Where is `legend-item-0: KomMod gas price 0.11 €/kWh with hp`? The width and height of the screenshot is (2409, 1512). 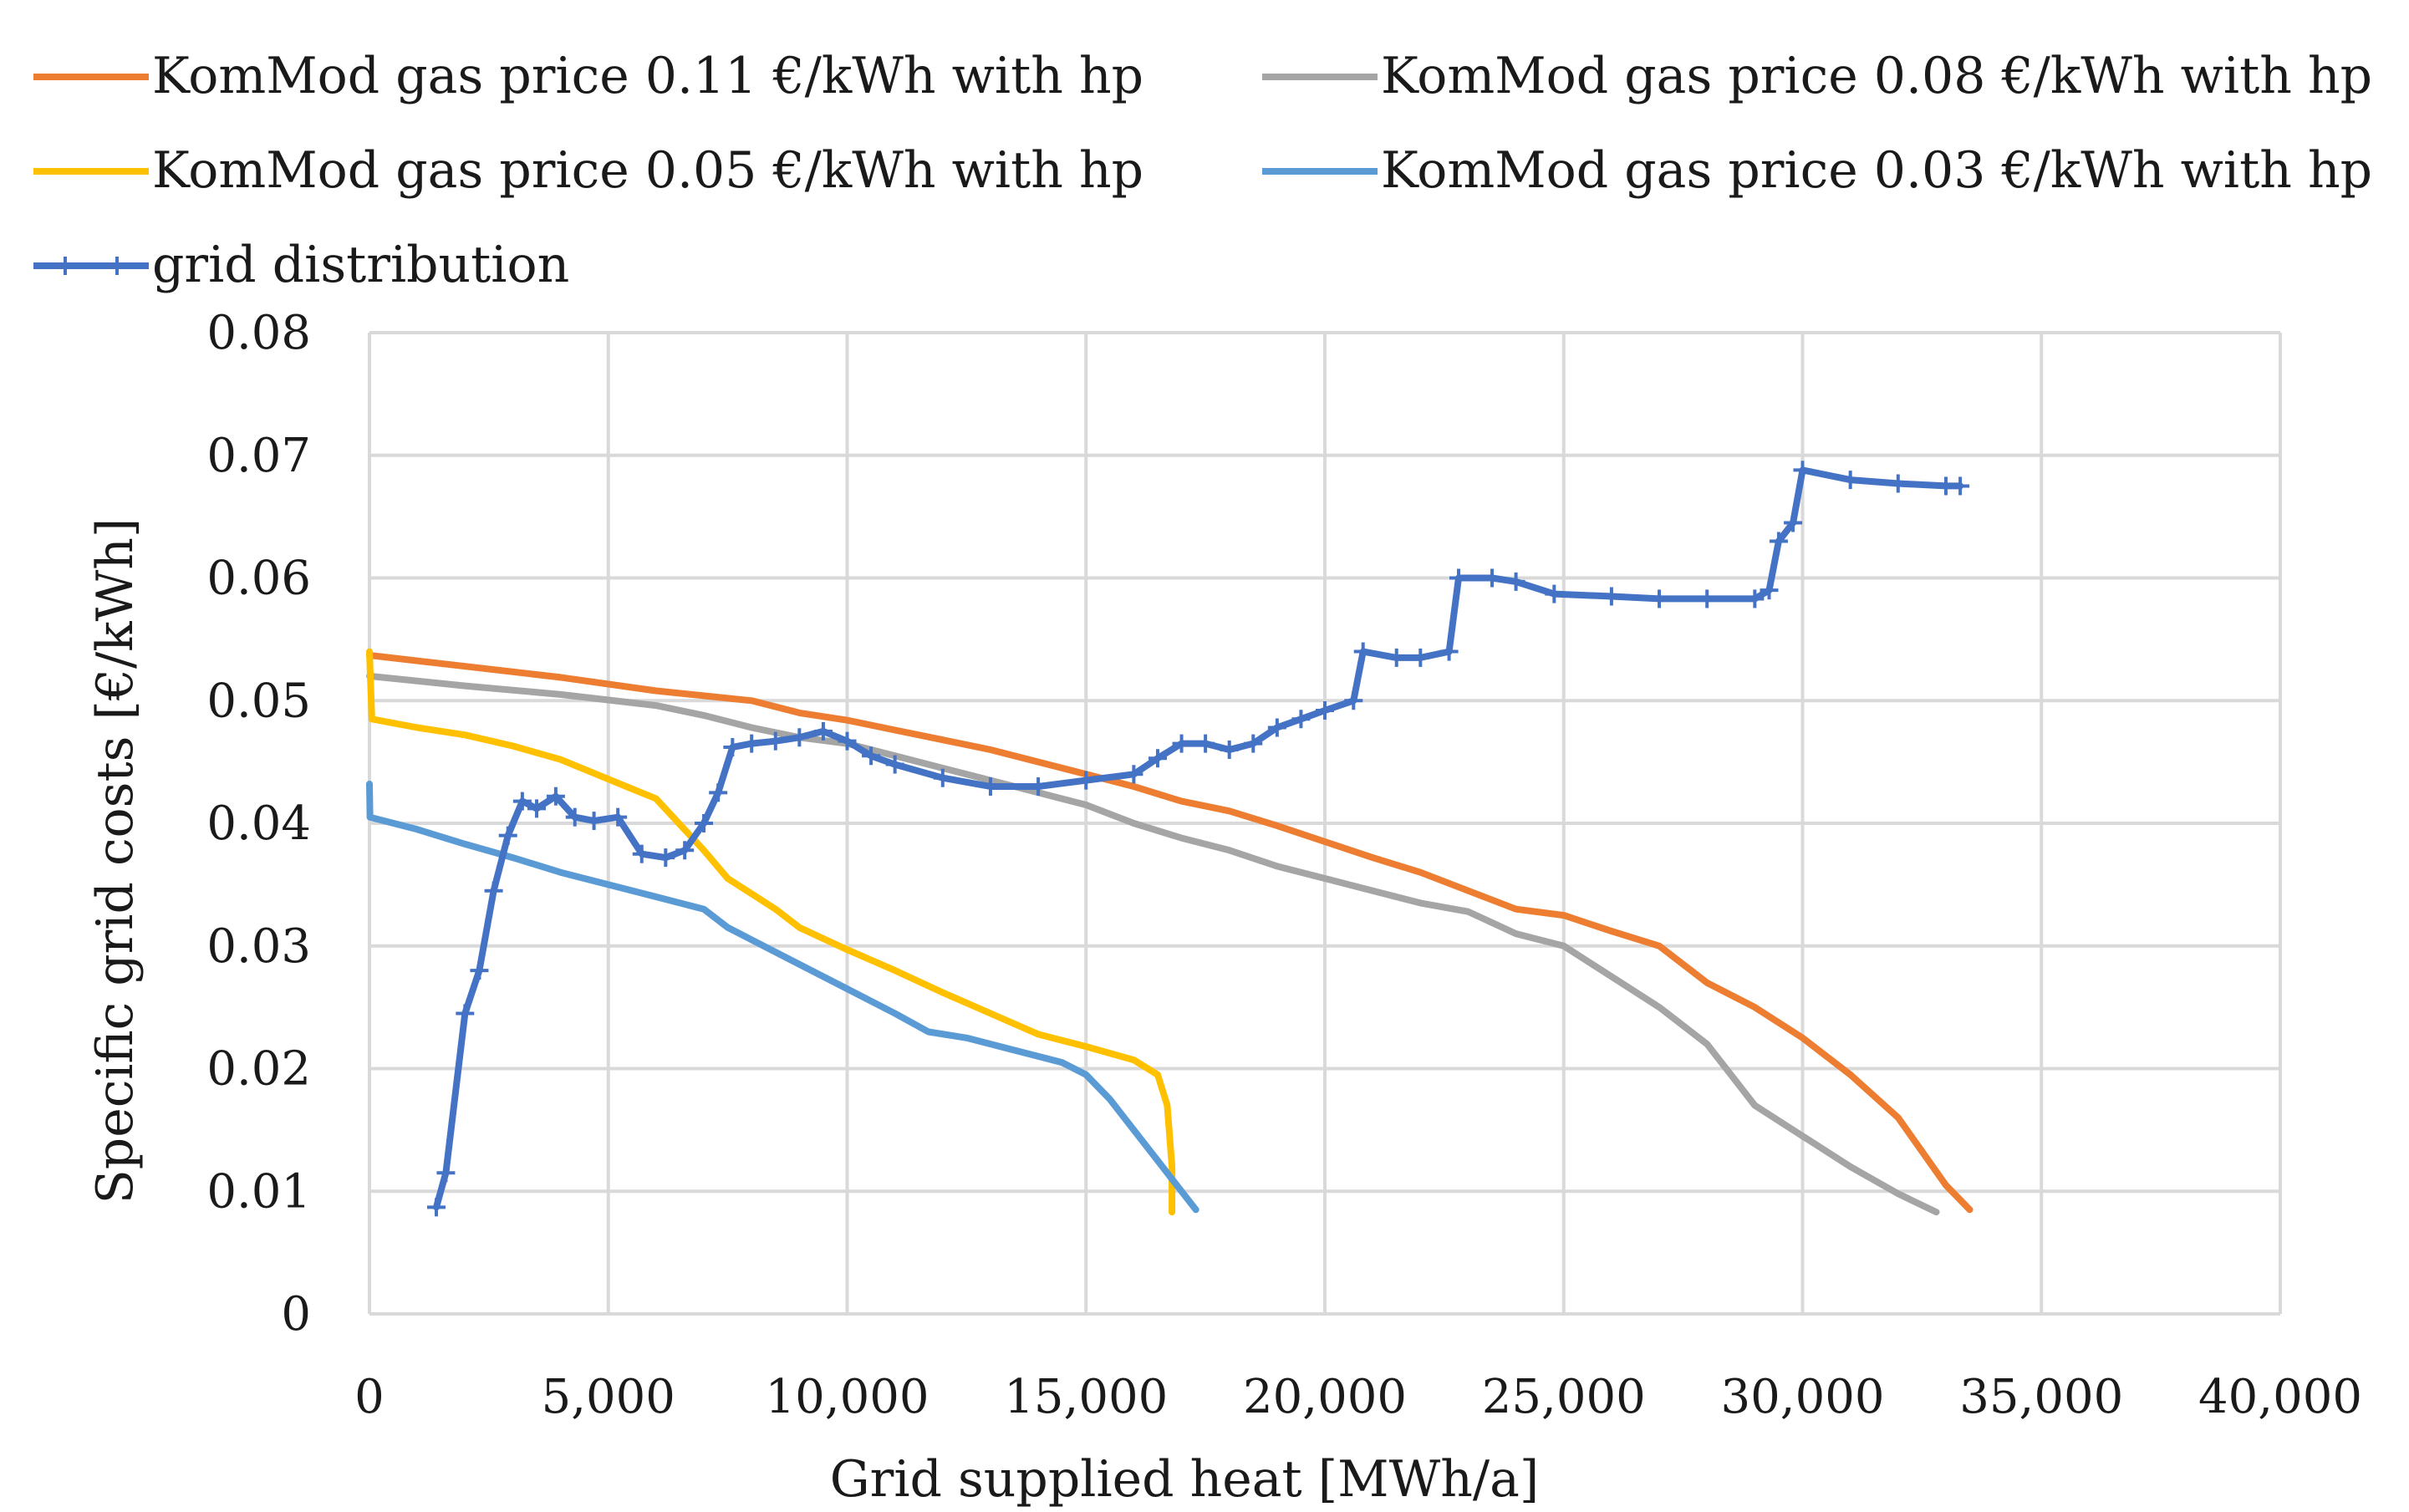
legend-item-0: KomMod gas price 0.11 €/kWh with hp is located at coordinates (588, 76).